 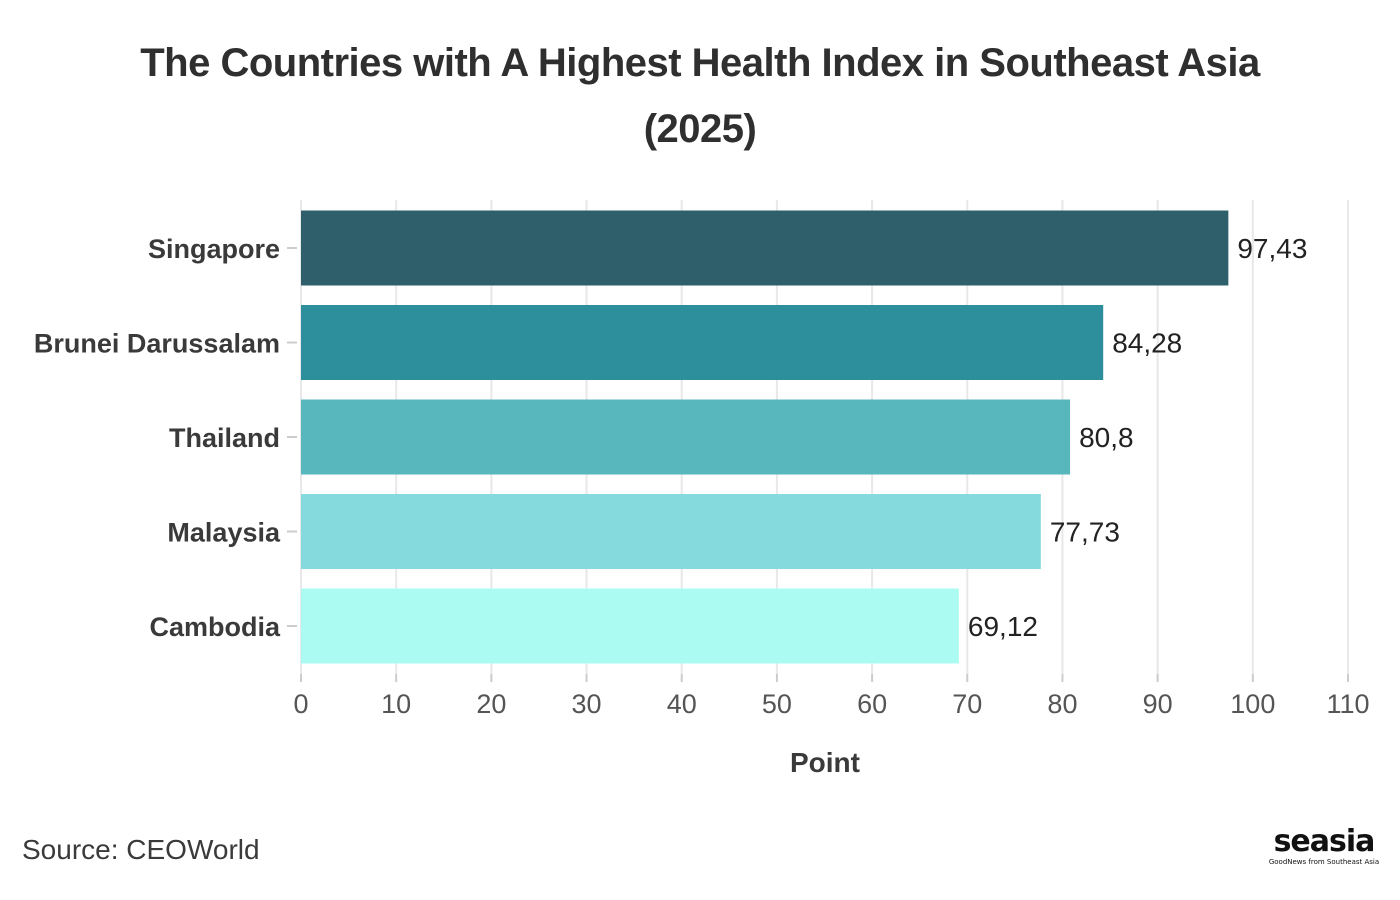 What do you see at coordinates (702, 342) in the screenshot?
I see `bar-brunei-darussalam` at bounding box center [702, 342].